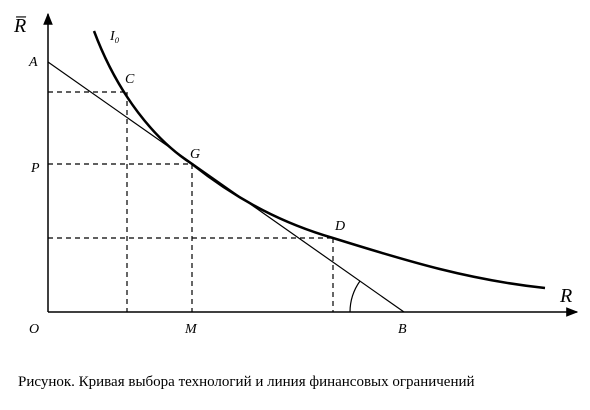  Describe the element at coordinates (34, 329) in the screenshot. I see `label-origin: O` at that location.